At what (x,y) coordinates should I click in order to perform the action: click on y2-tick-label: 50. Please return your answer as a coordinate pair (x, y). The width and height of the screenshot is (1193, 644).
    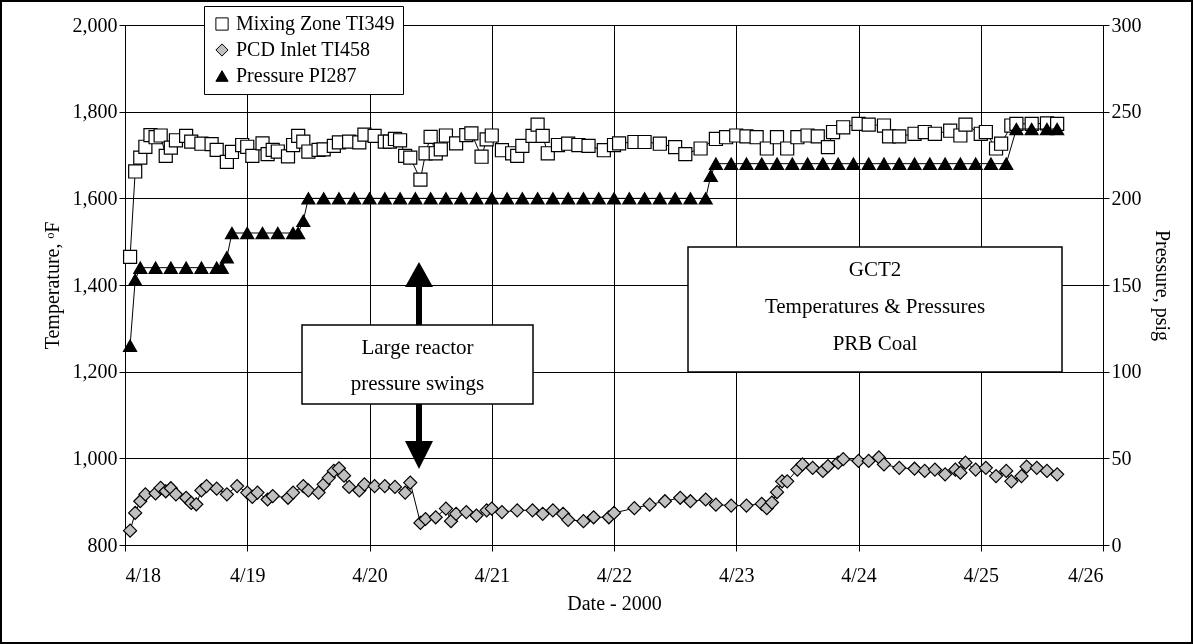
    Looking at the image, I should click on (1121, 457).